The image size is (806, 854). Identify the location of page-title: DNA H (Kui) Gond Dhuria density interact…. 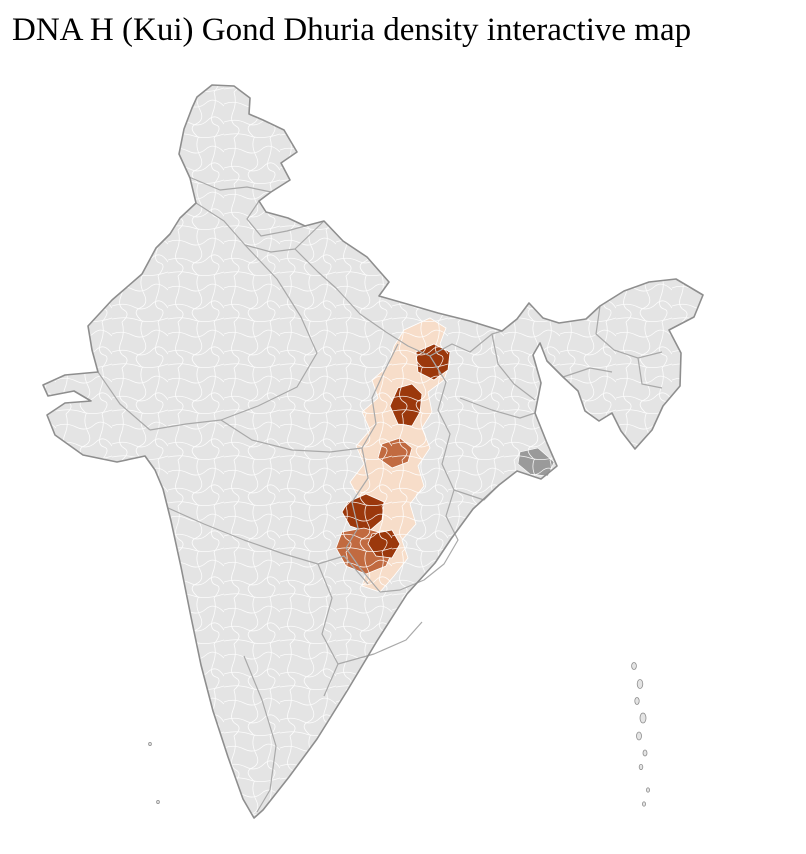
(352, 30).